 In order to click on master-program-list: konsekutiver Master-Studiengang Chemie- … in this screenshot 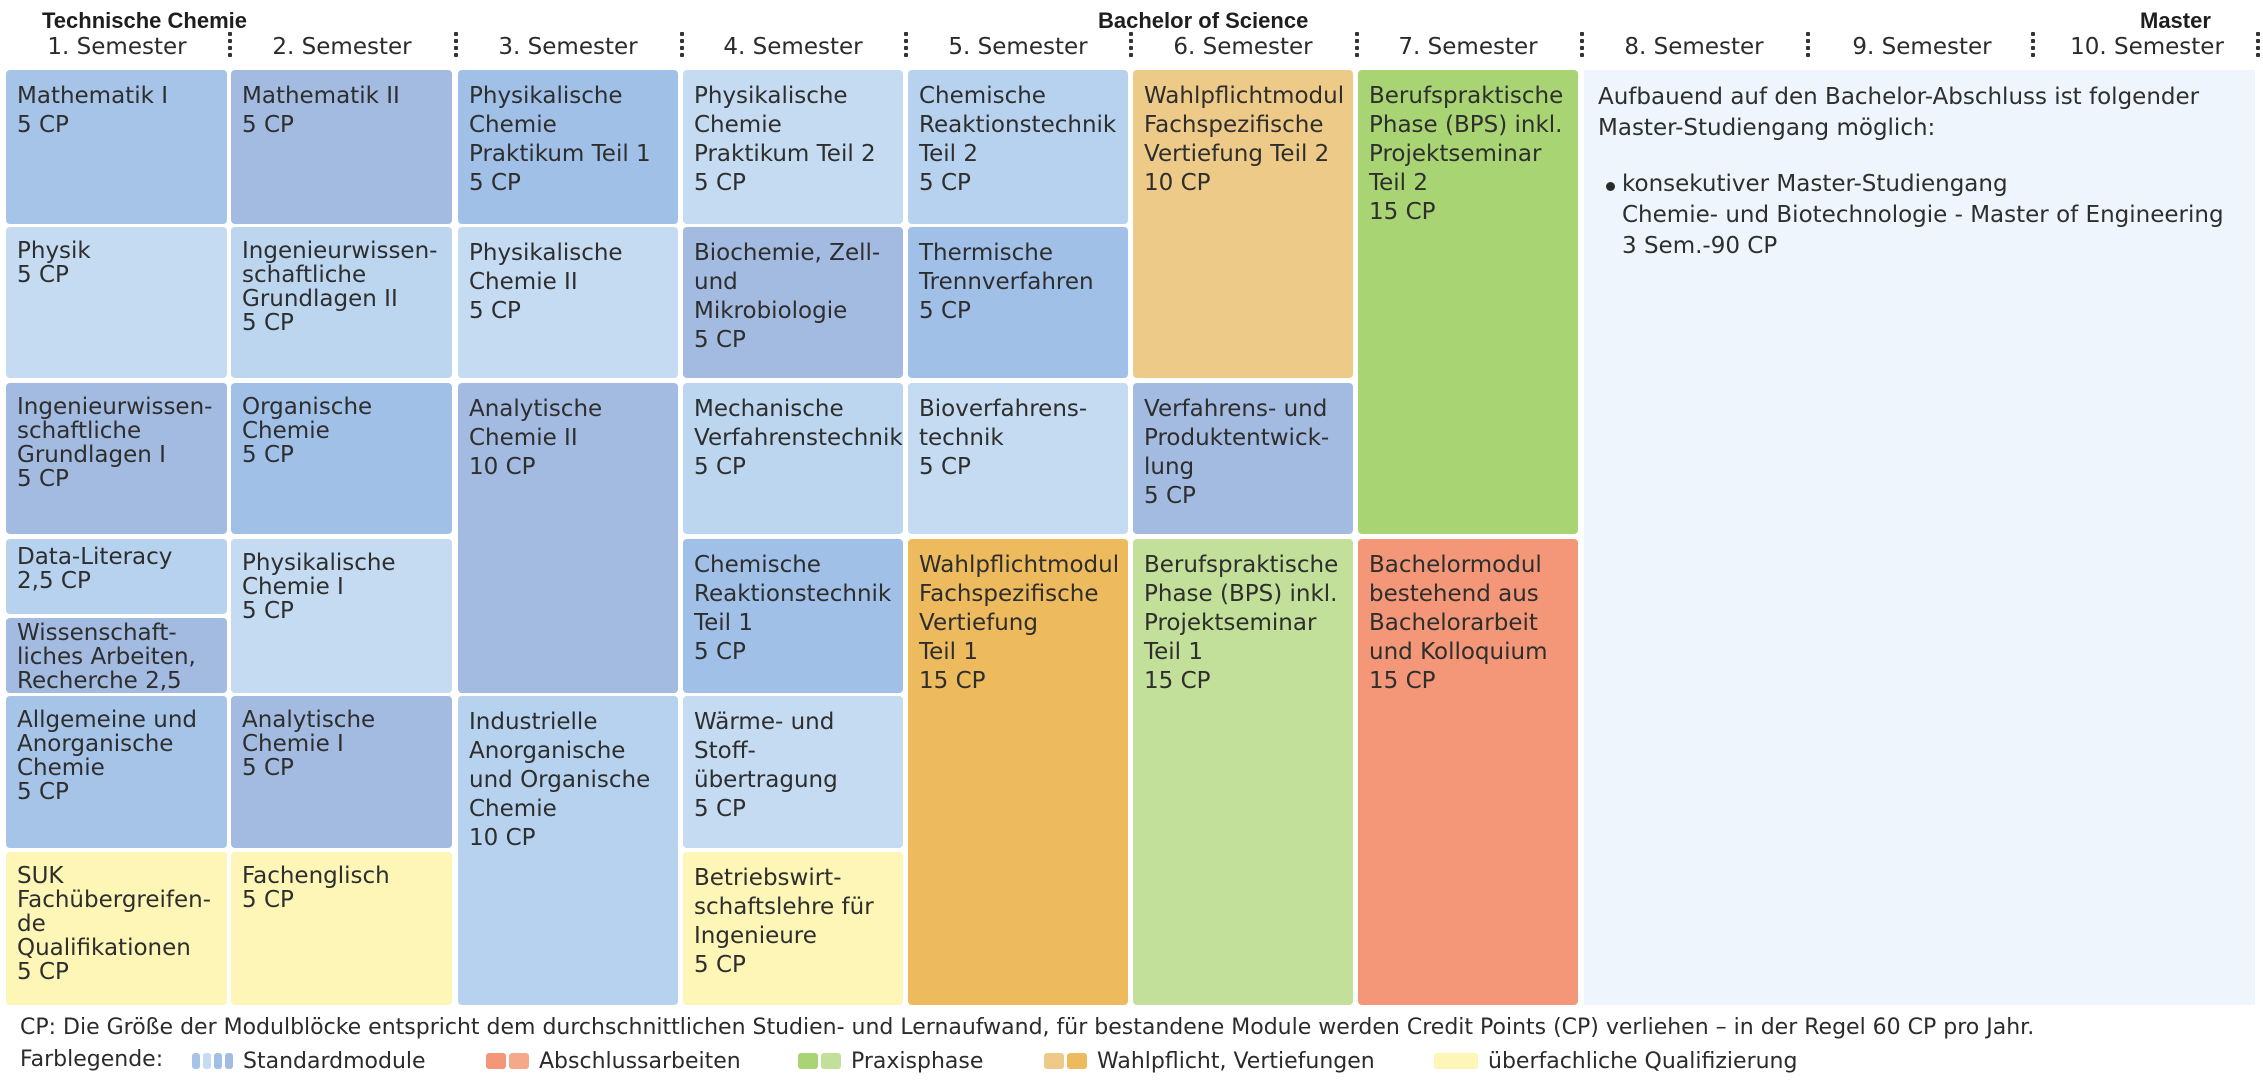, I will do `click(1919, 215)`.